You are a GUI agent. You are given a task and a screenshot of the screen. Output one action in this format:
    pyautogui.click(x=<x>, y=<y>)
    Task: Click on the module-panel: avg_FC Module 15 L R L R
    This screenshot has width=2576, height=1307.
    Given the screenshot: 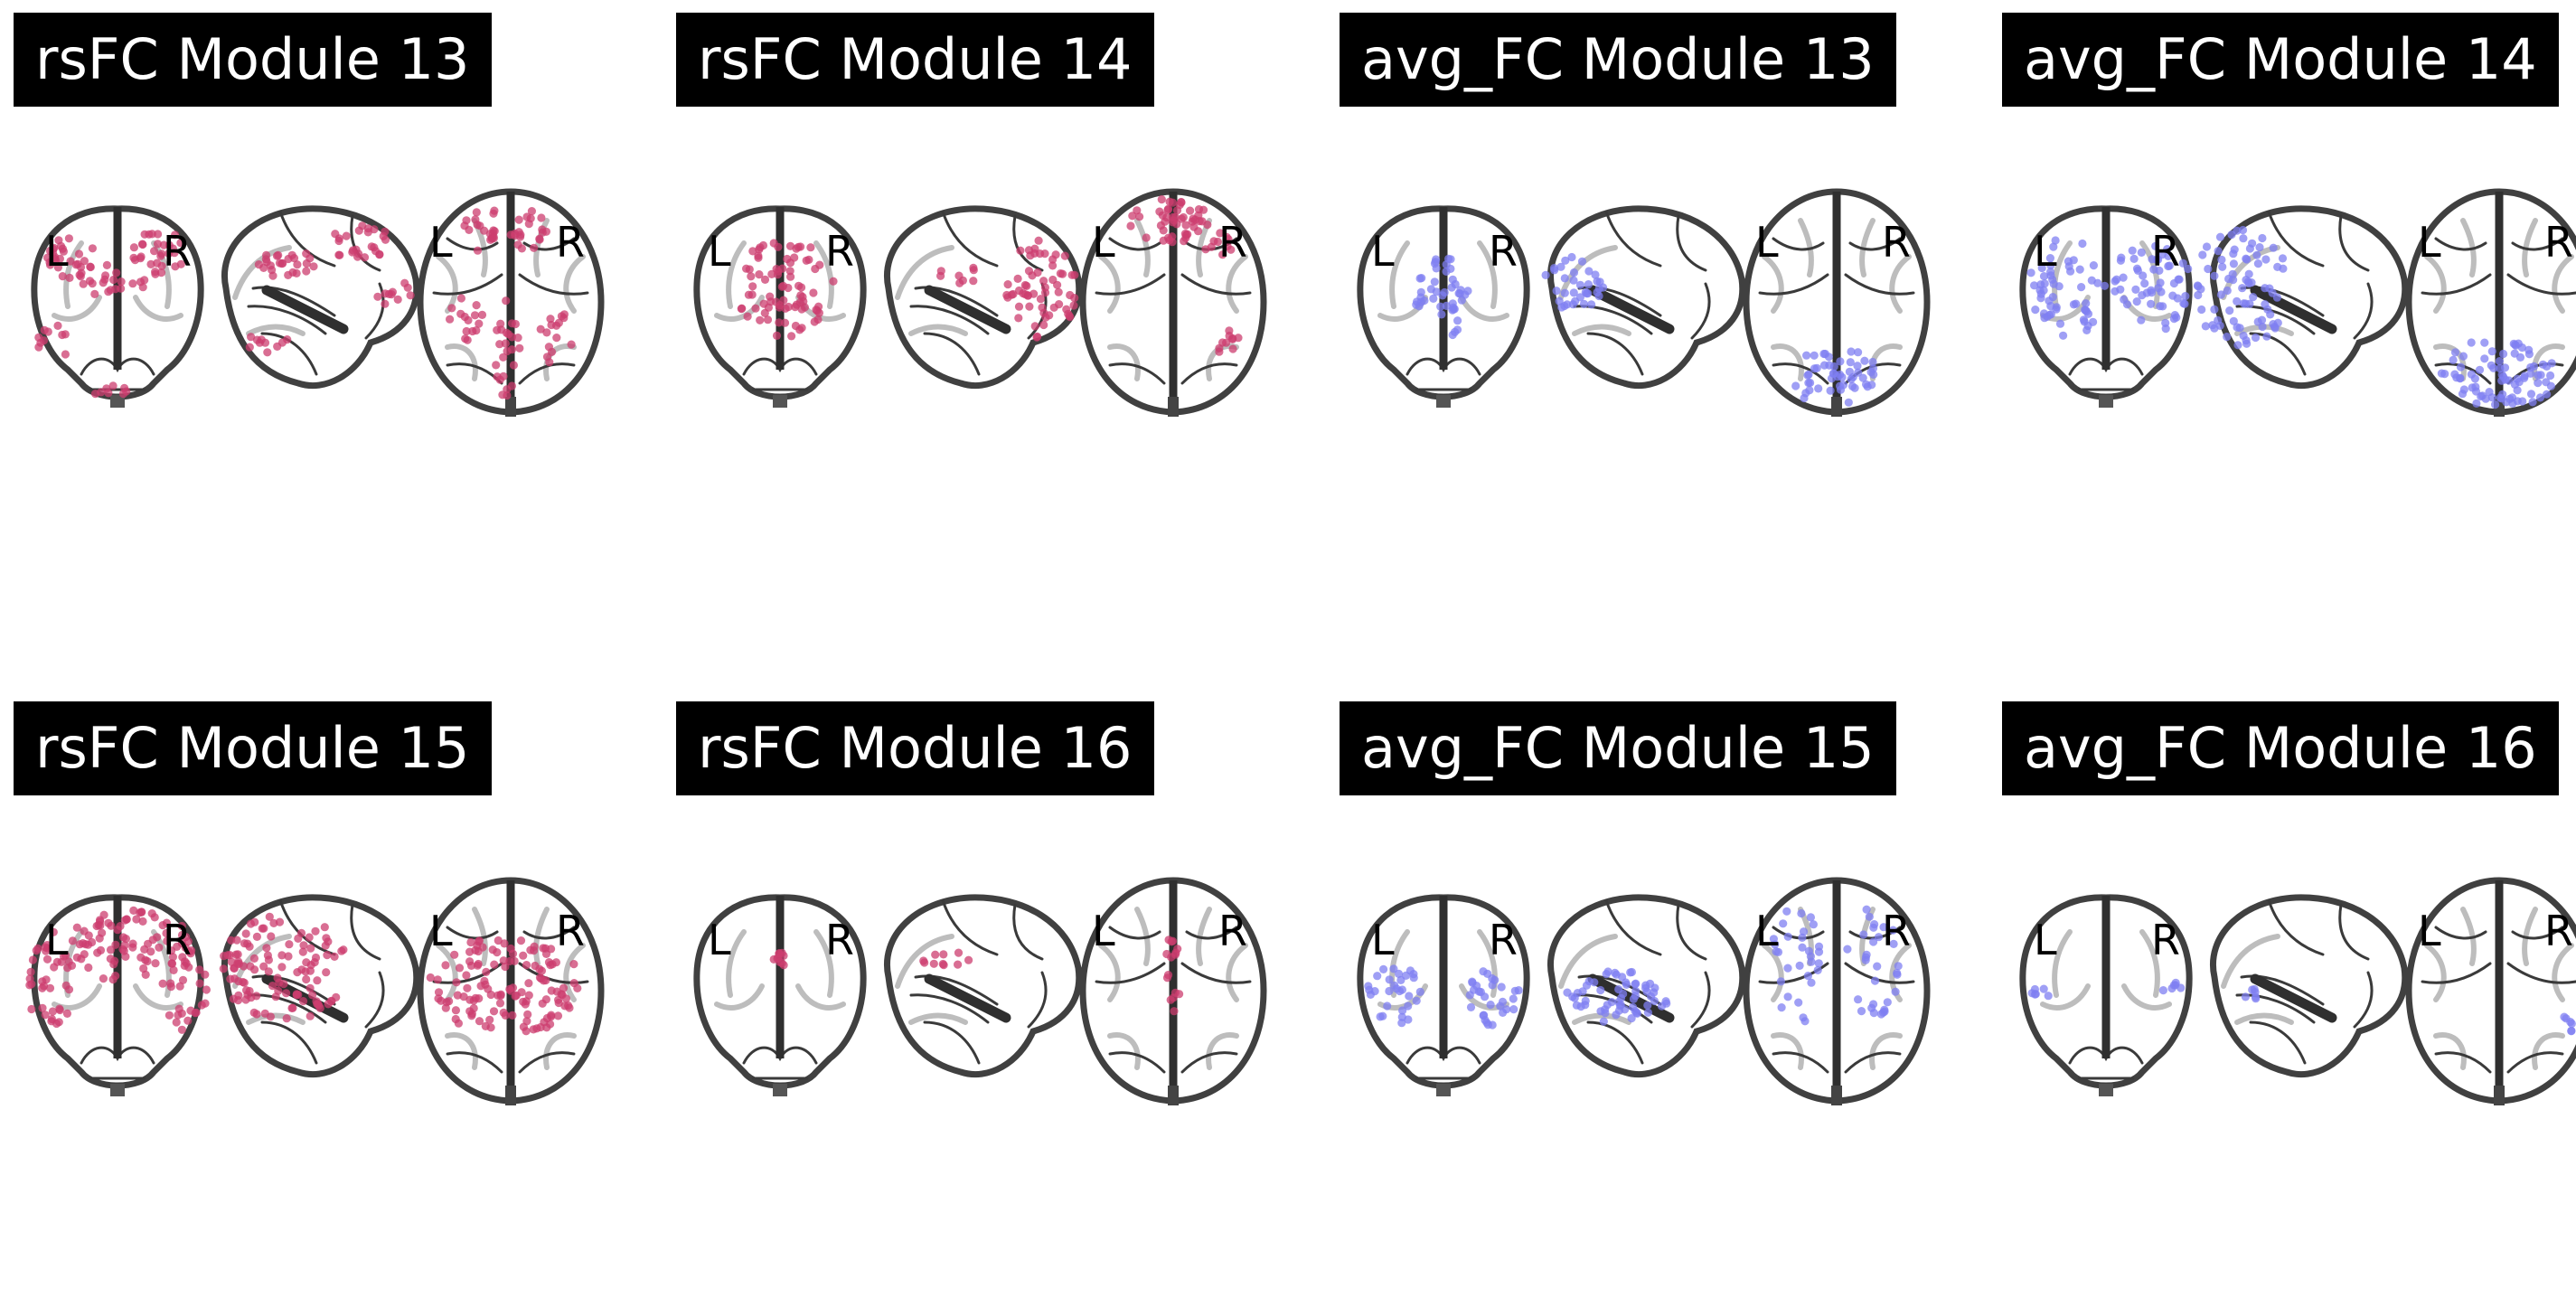 What is the action you would take?
    pyautogui.click(x=1629, y=909)
    